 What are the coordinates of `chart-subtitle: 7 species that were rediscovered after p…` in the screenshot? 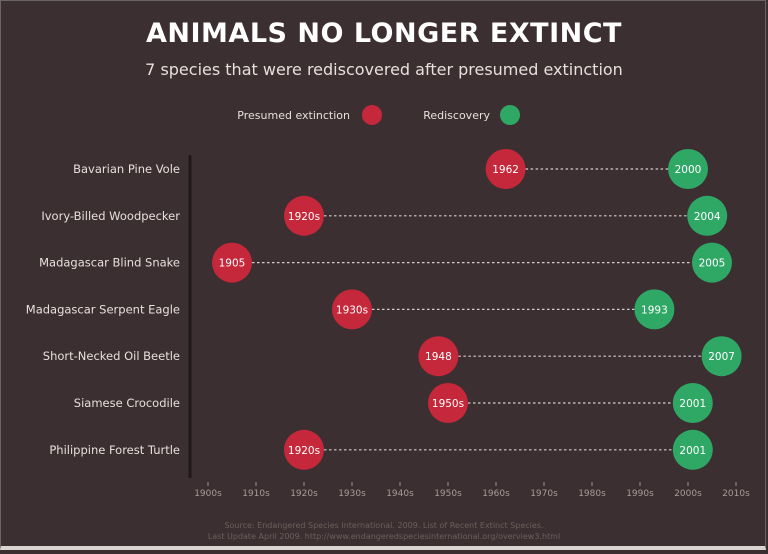 It's located at (384, 69).